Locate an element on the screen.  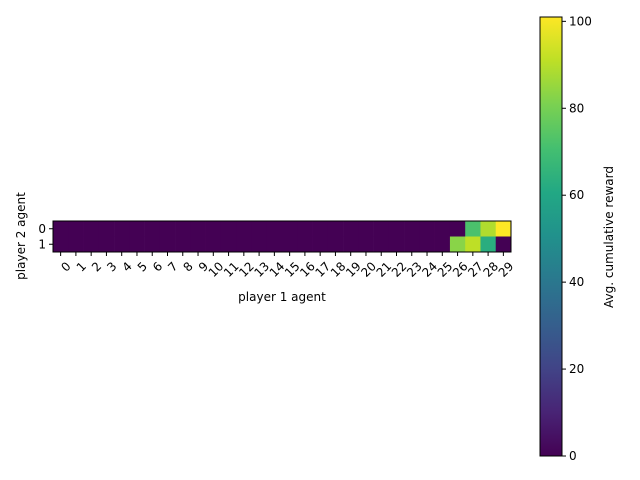
y-axis-label: player 2 agent is located at coordinates (21, 236).